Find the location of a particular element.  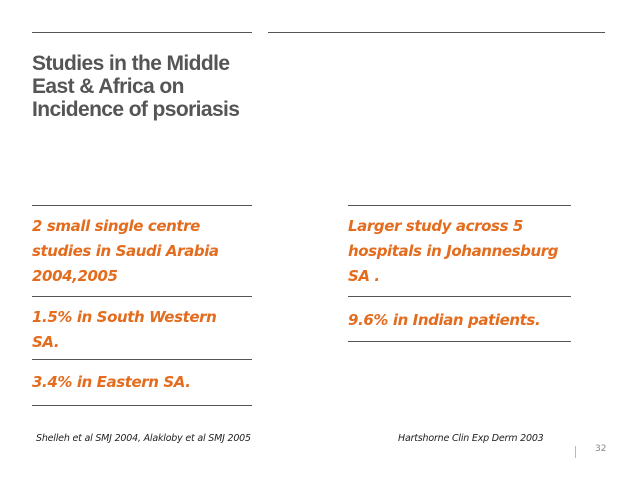

page-number-divider is located at coordinates (575, 452).